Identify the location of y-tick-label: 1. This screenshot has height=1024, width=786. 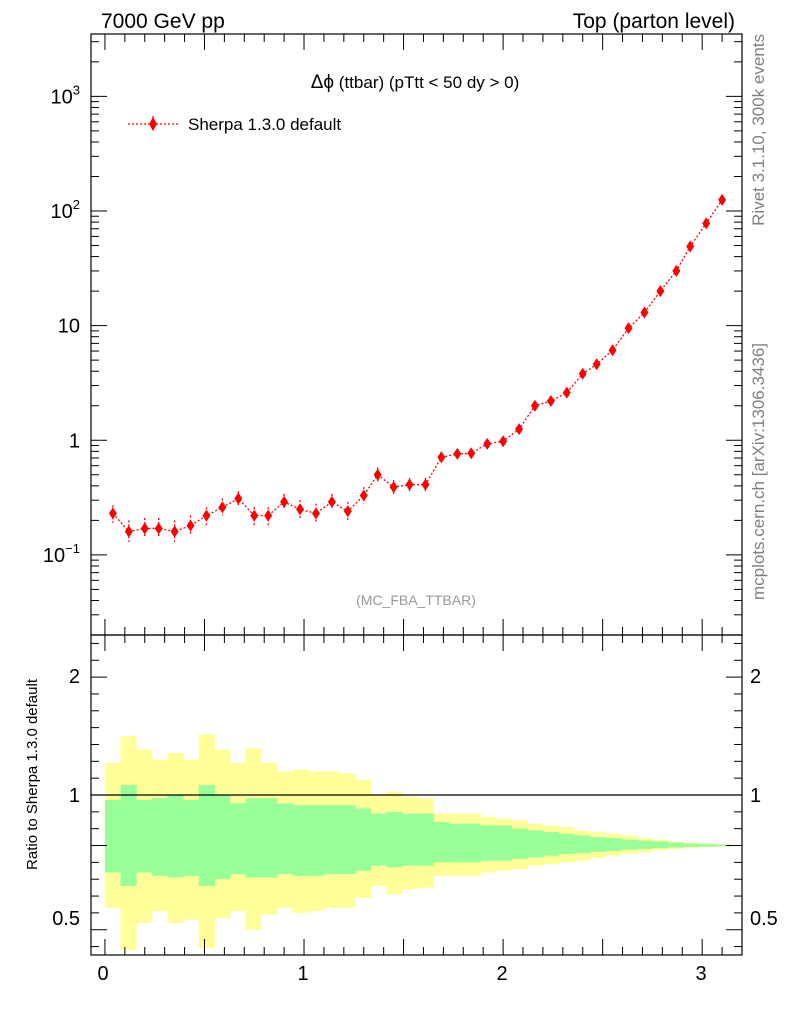
(74, 441).